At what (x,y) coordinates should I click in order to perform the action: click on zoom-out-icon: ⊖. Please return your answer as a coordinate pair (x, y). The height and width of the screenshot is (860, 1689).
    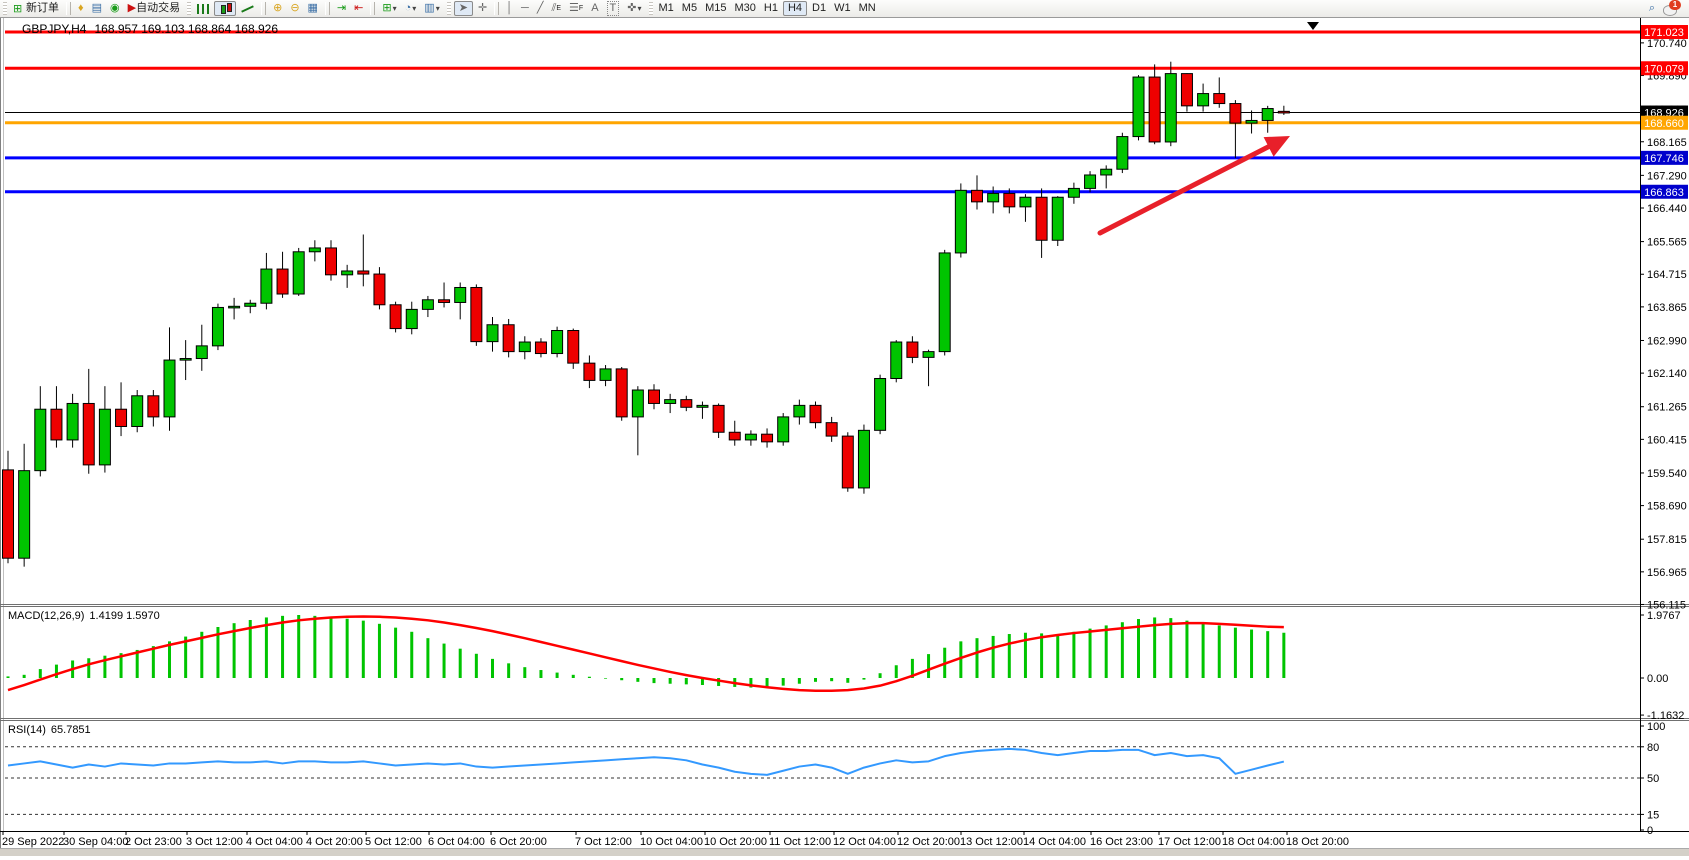
    Looking at the image, I should click on (295, 8).